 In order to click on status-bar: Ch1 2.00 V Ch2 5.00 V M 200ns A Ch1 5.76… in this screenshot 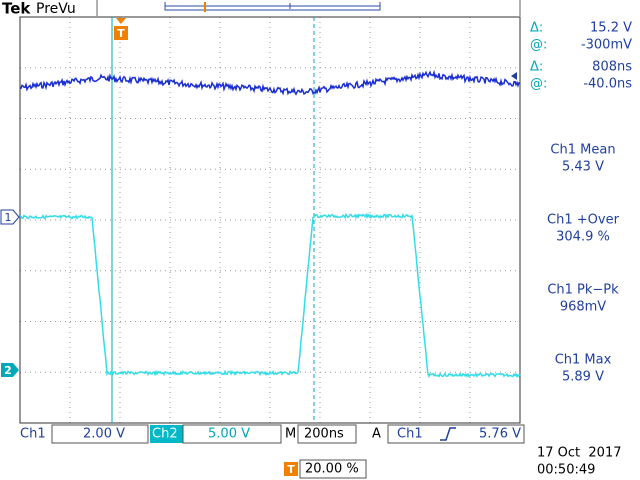, I will do `click(321, 451)`.